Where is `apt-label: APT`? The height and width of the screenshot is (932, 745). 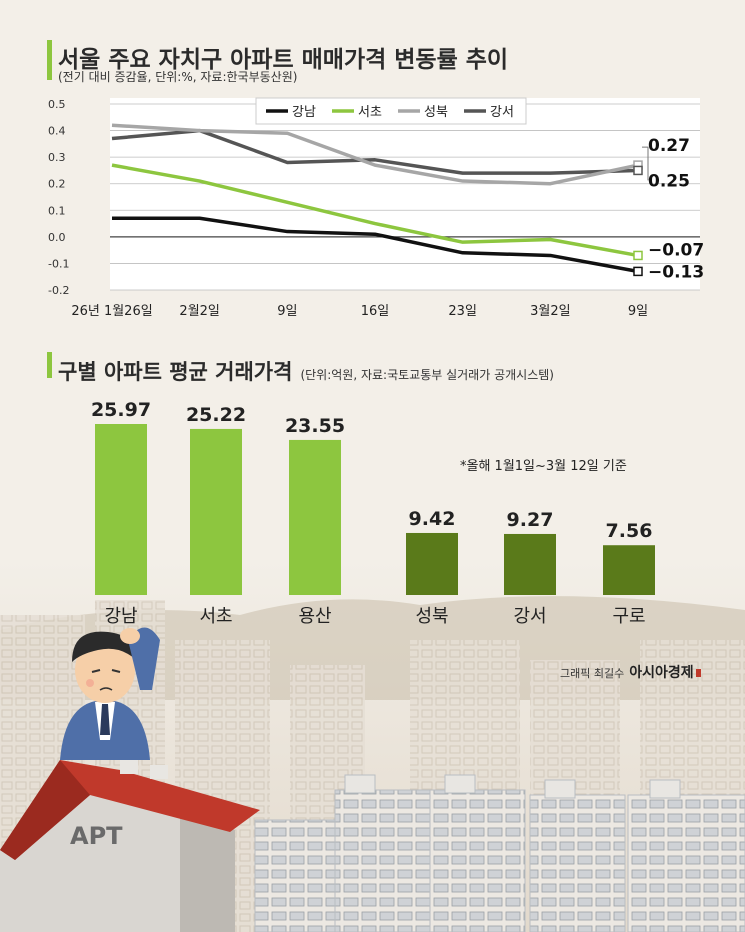
apt-label: APT is located at coordinates (96, 836).